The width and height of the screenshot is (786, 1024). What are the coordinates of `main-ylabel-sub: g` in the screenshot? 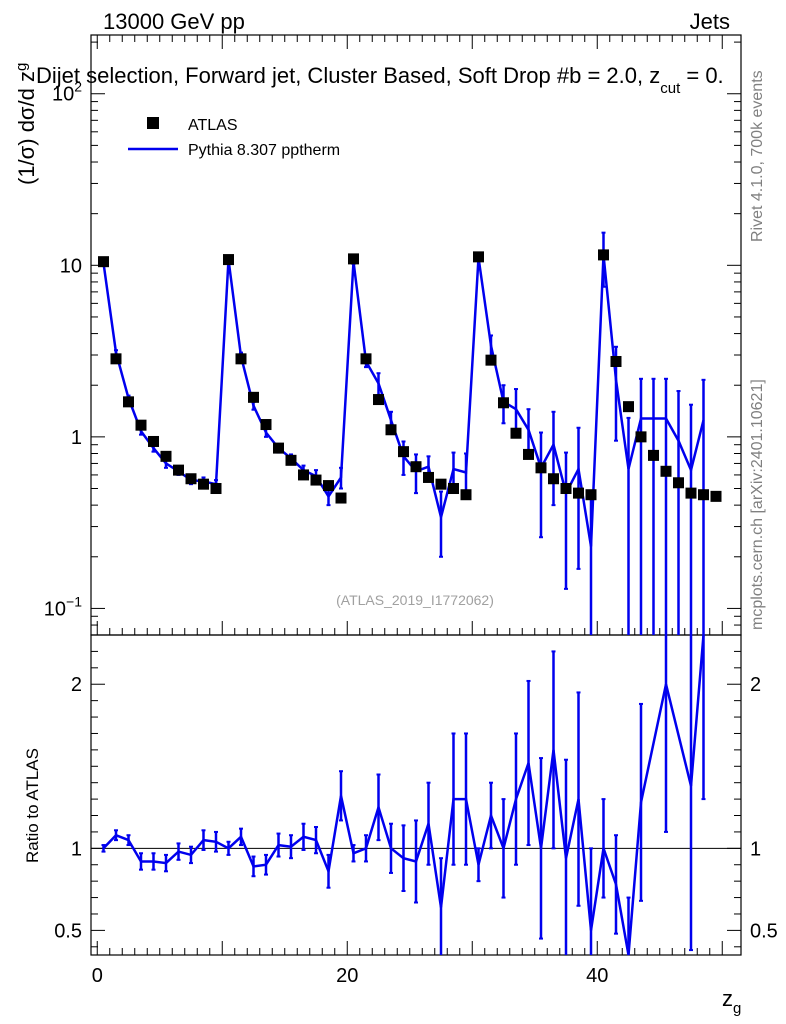 It's located at (21, 67).